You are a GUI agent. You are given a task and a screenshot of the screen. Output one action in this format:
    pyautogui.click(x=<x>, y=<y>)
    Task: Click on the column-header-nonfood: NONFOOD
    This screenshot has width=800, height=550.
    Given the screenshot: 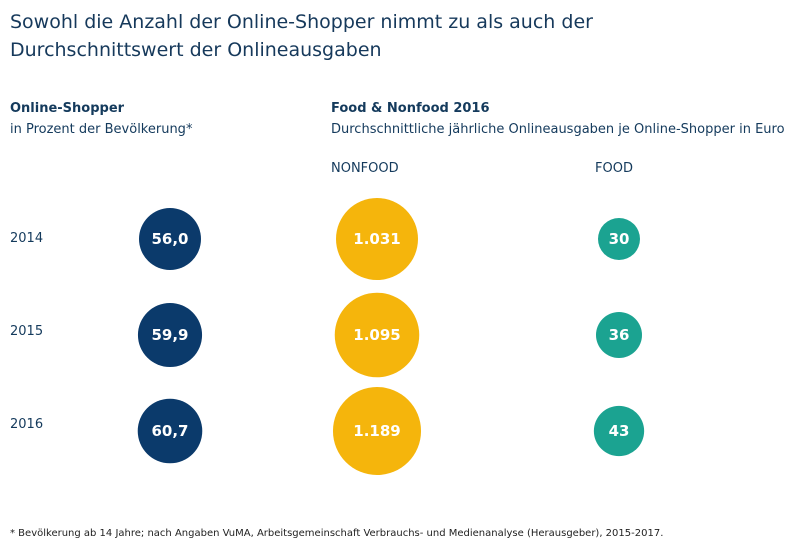 What is the action you would take?
    pyautogui.click(x=365, y=168)
    